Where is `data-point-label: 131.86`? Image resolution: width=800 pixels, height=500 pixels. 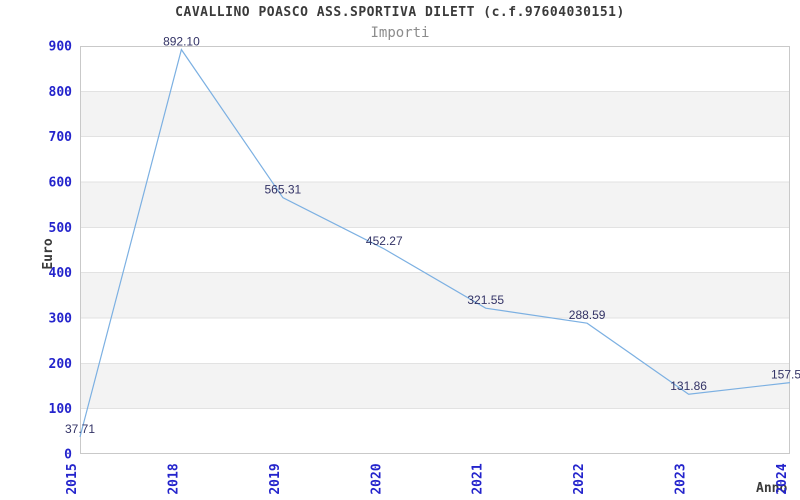 data-point-label: 131.86 is located at coordinates (688, 386).